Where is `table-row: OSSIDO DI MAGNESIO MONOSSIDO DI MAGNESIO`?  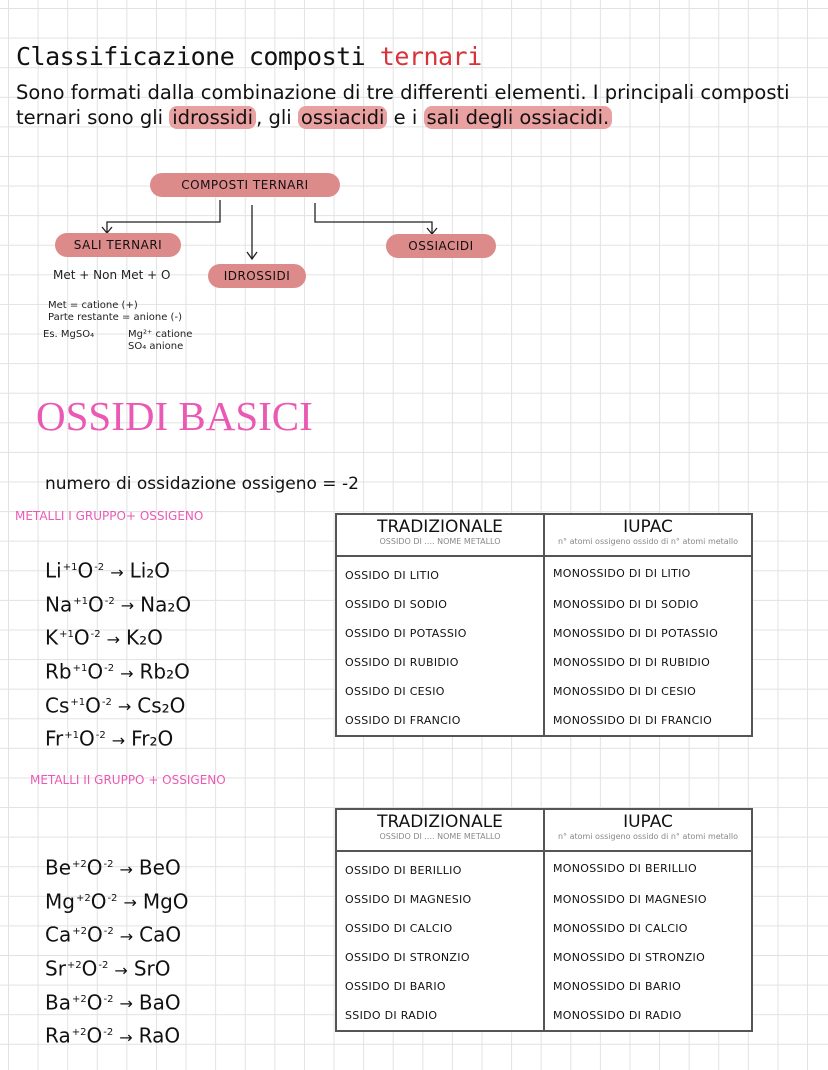 table-row: OSSIDO DI MAGNESIO MONOSSIDO DI MAGNESIO is located at coordinates (544, 899).